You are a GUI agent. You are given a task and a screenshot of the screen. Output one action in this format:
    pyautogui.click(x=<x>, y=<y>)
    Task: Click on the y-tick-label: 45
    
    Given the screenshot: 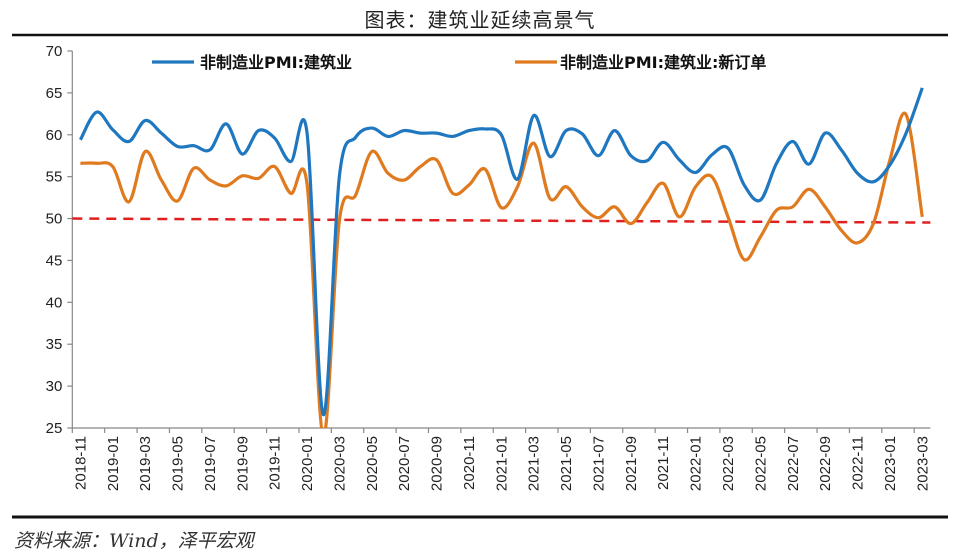 What is the action you would take?
    pyautogui.click(x=54, y=260)
    